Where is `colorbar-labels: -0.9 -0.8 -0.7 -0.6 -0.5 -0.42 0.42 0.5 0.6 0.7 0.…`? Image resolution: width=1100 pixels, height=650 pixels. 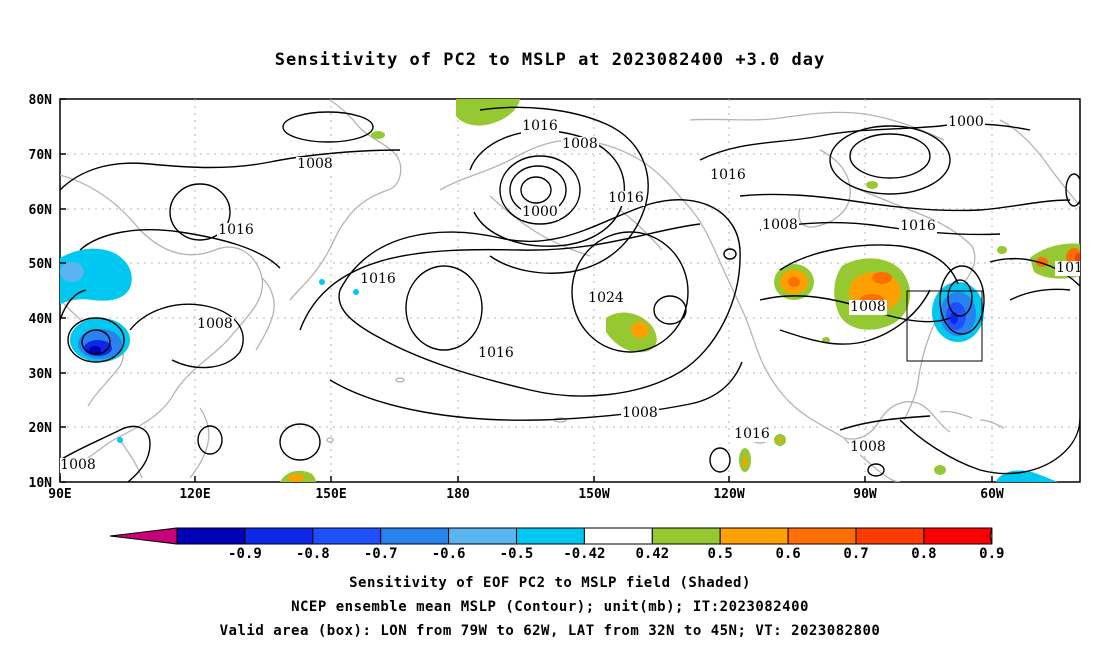
colorbar-labels: -0.9 -0.8 -0.7 -0.6 -0.5 -0.42 0.42 0.5 0.6 0.7 0.… is located at coordinates (616, 554).